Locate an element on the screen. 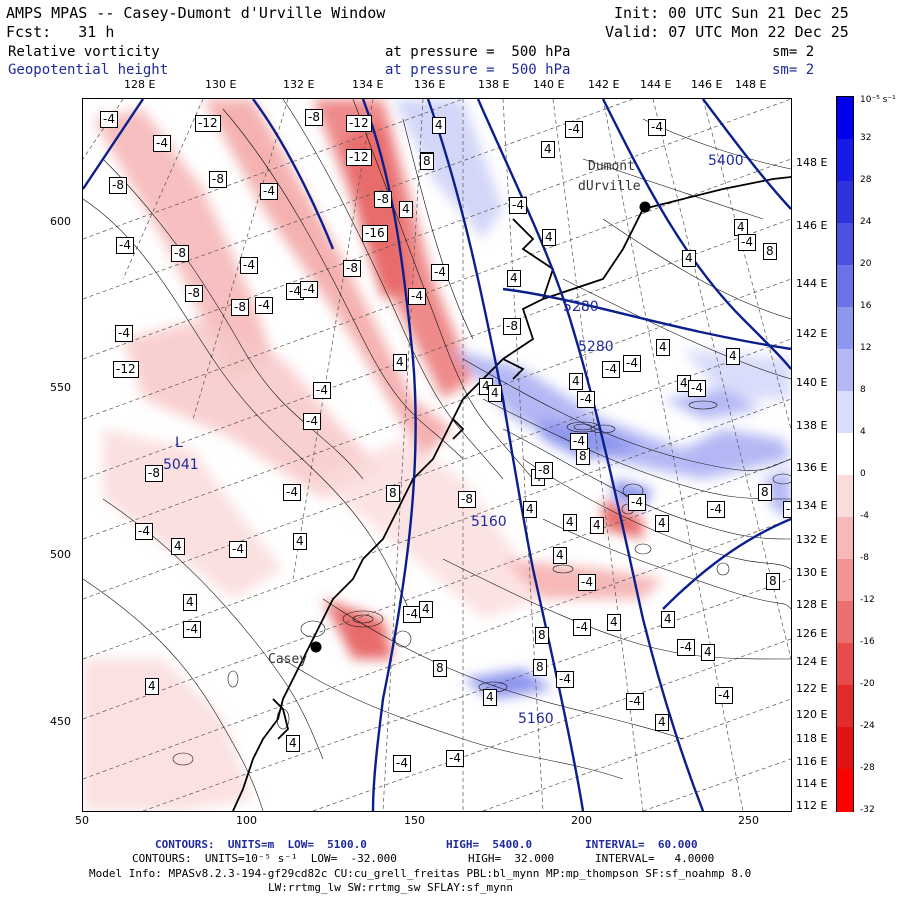 The image size is (900, 900). field-pressure-vorticity: at pressure = 500 hPa is located at coordinates (478, 52).